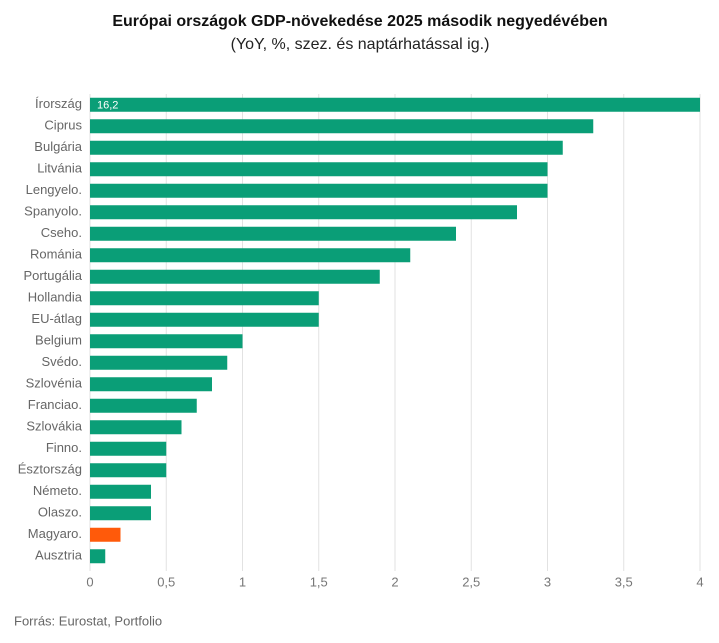 This screenshot has height=643, width=719. What do you see at coordinates (89, 581) in the screenshot?
I see `x-tick-label: 0` at bounding box center [89, 581].